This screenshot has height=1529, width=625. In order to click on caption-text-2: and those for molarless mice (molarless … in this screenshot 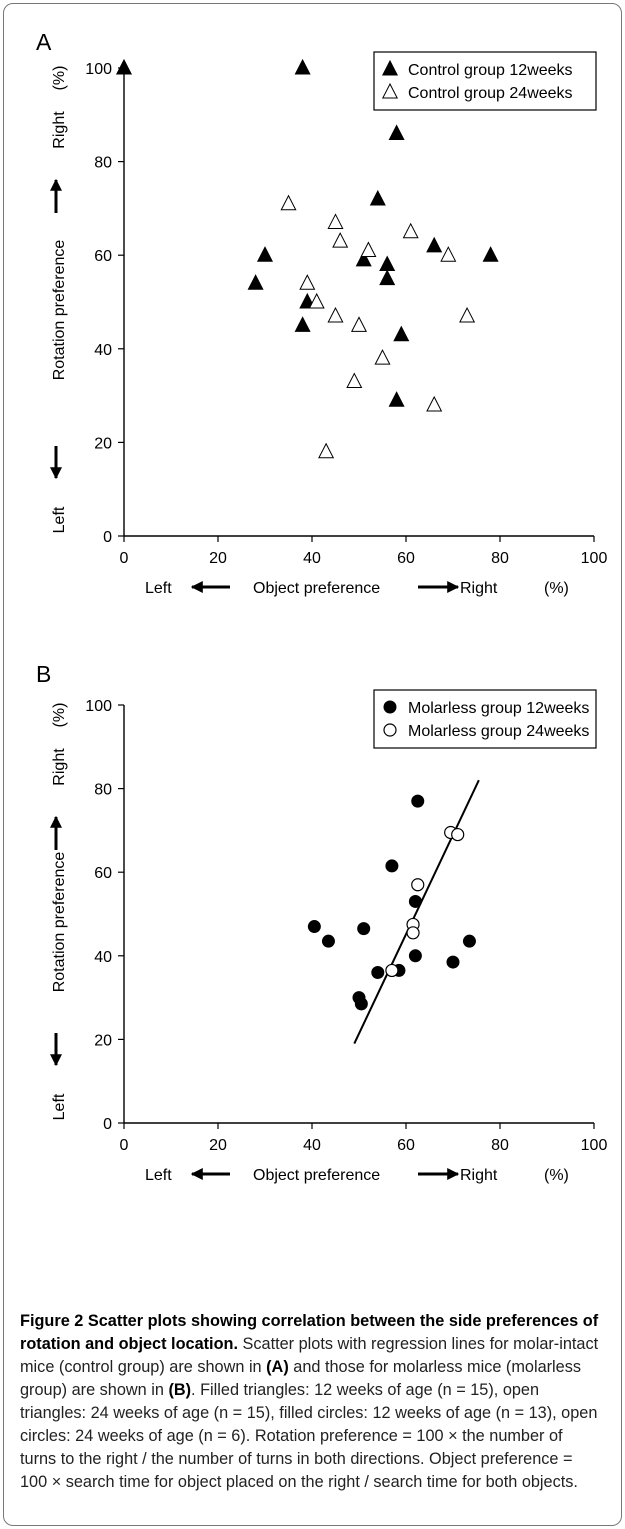, I will do `click(301, 1378)`.